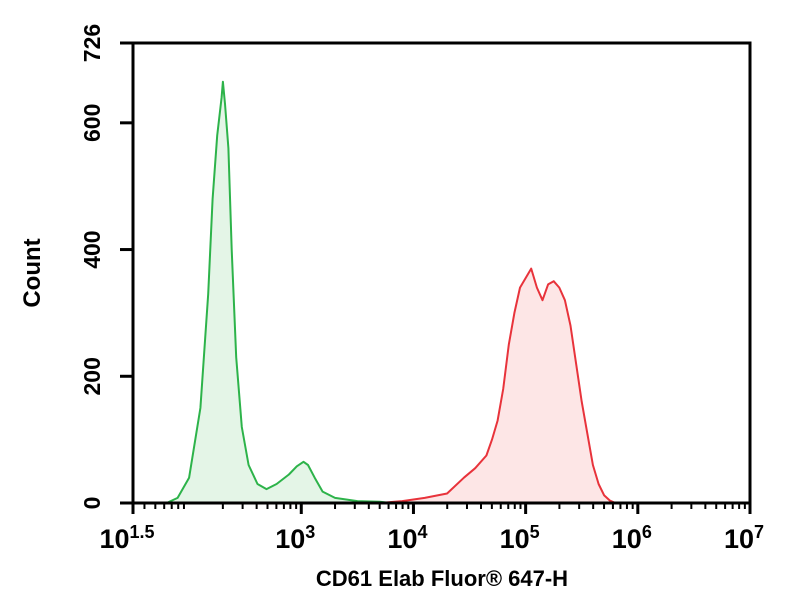 The width and height of the screenshot is (804, 605). What do you see at coordinates (431, 528) in the screenshot?
I see `x-axis-ticks: 101.5 10³ 10⁴ 10⁵ 10⁶ 10⁷` at bounding box center [431, 528].